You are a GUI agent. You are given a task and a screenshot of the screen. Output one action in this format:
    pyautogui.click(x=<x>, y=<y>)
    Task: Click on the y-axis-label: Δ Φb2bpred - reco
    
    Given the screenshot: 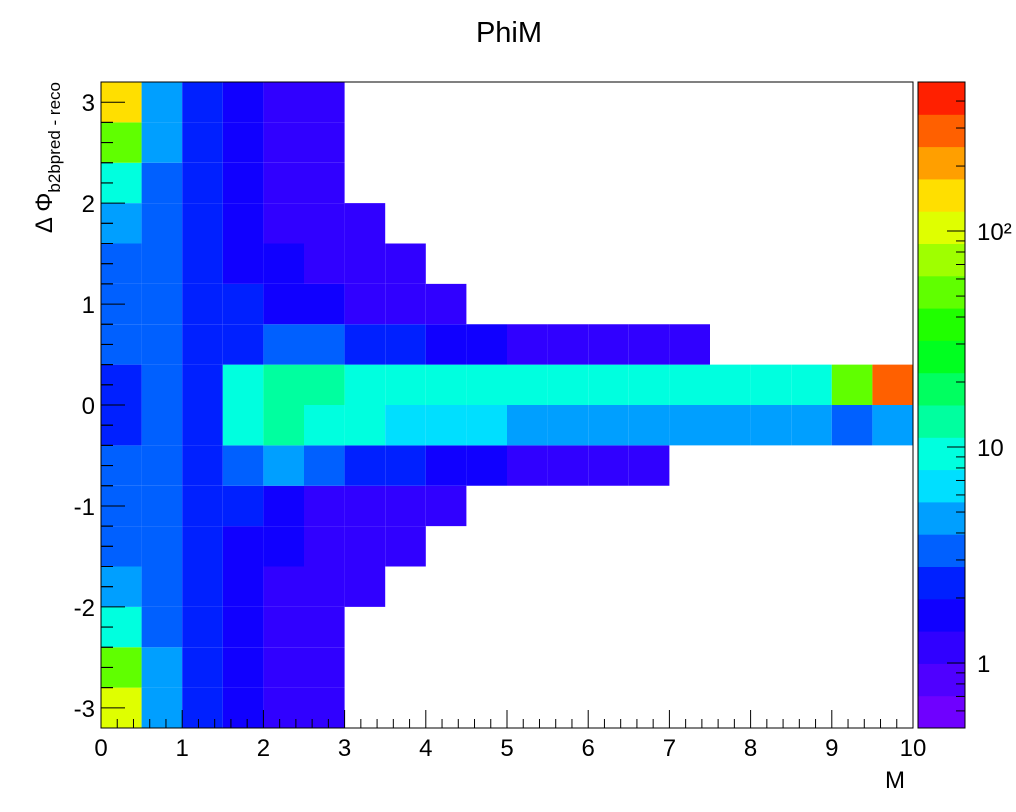 What is the action you would take?
    pyautogui.click(x=47, y=157)
    